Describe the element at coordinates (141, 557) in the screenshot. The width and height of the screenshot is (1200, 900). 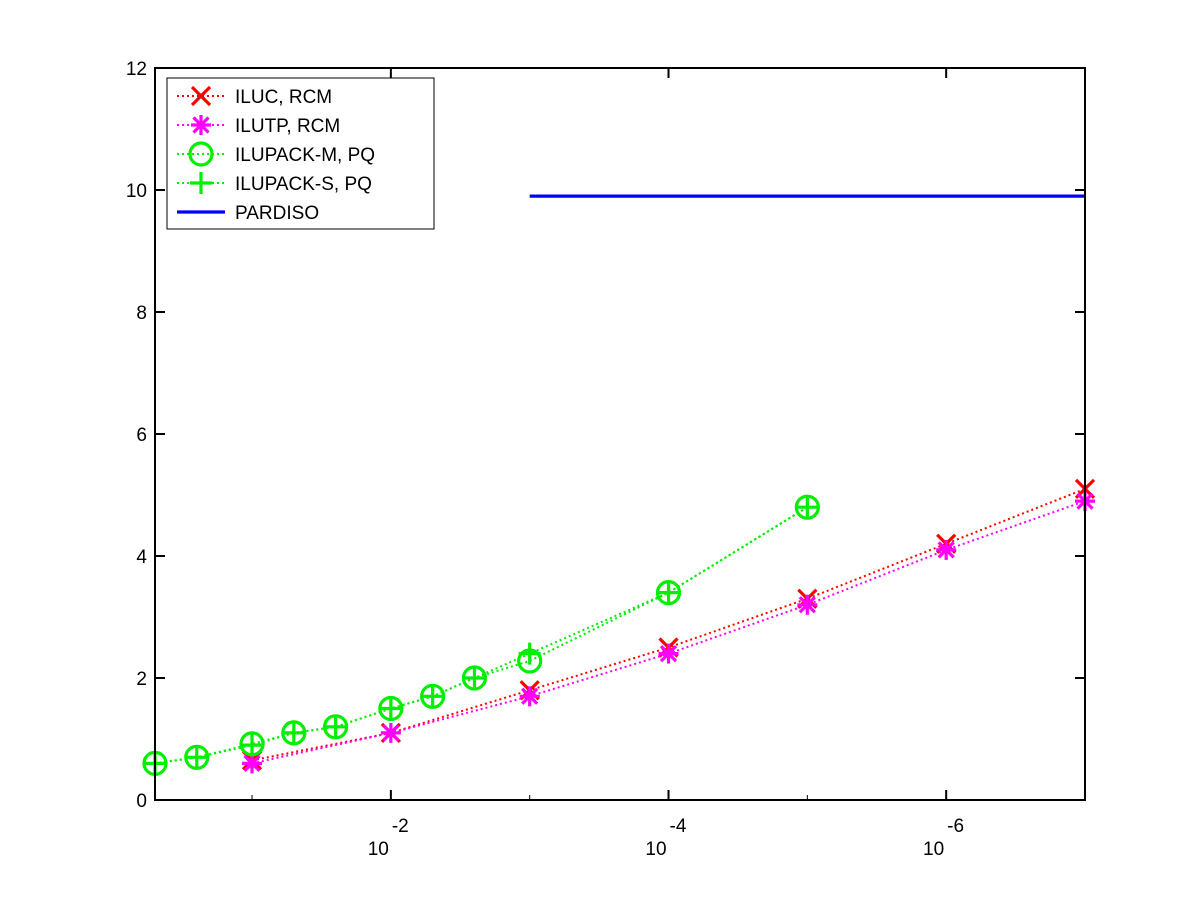
I see `y-tick-label: 4` at that location.